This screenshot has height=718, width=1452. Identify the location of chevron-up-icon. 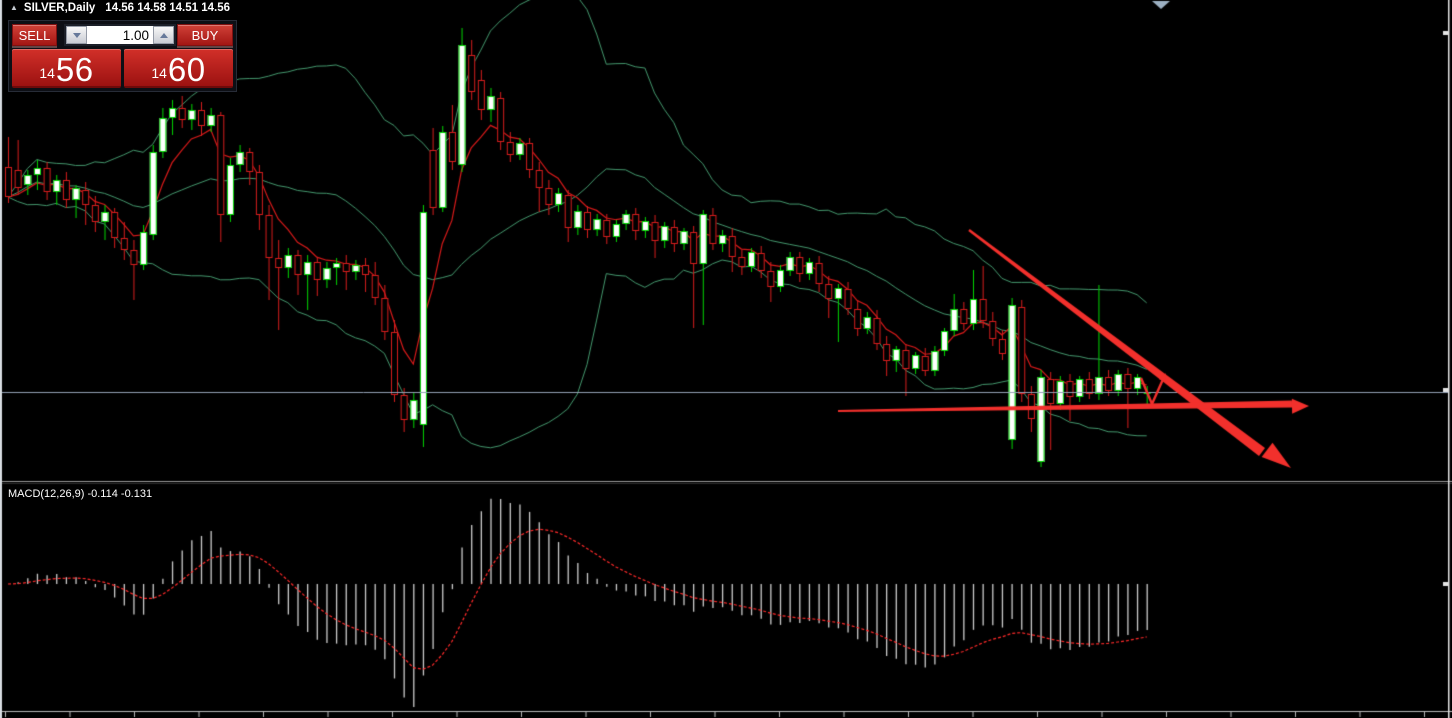
(163, 35).